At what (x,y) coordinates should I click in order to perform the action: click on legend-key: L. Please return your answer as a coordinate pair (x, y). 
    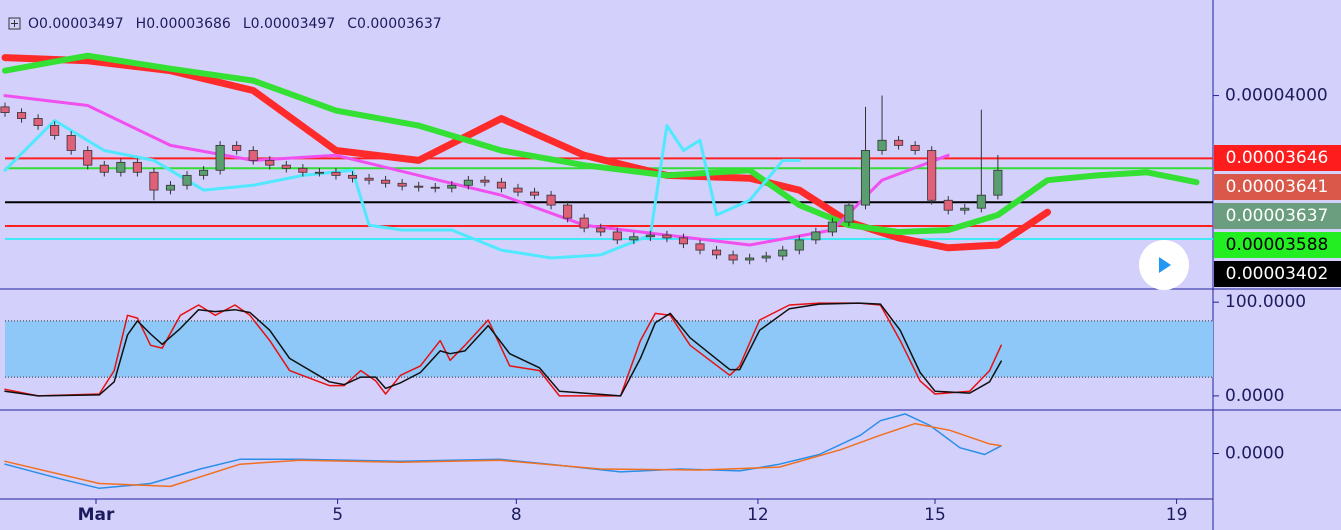
    Looking at the image, I should click on (247, 24).